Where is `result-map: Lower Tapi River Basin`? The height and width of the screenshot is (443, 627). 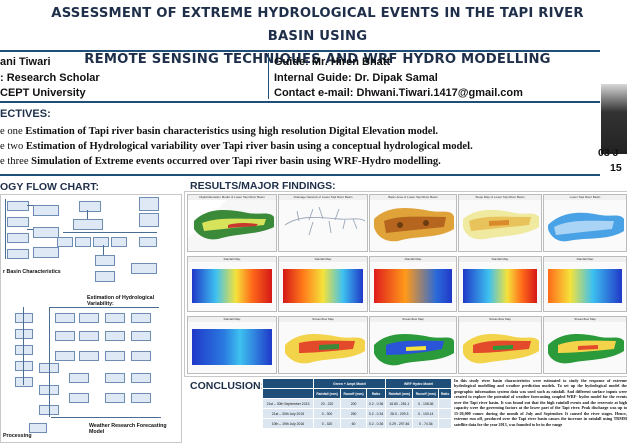
result-map: Lower Tapi River Basin is located at coordinates (585, 223).